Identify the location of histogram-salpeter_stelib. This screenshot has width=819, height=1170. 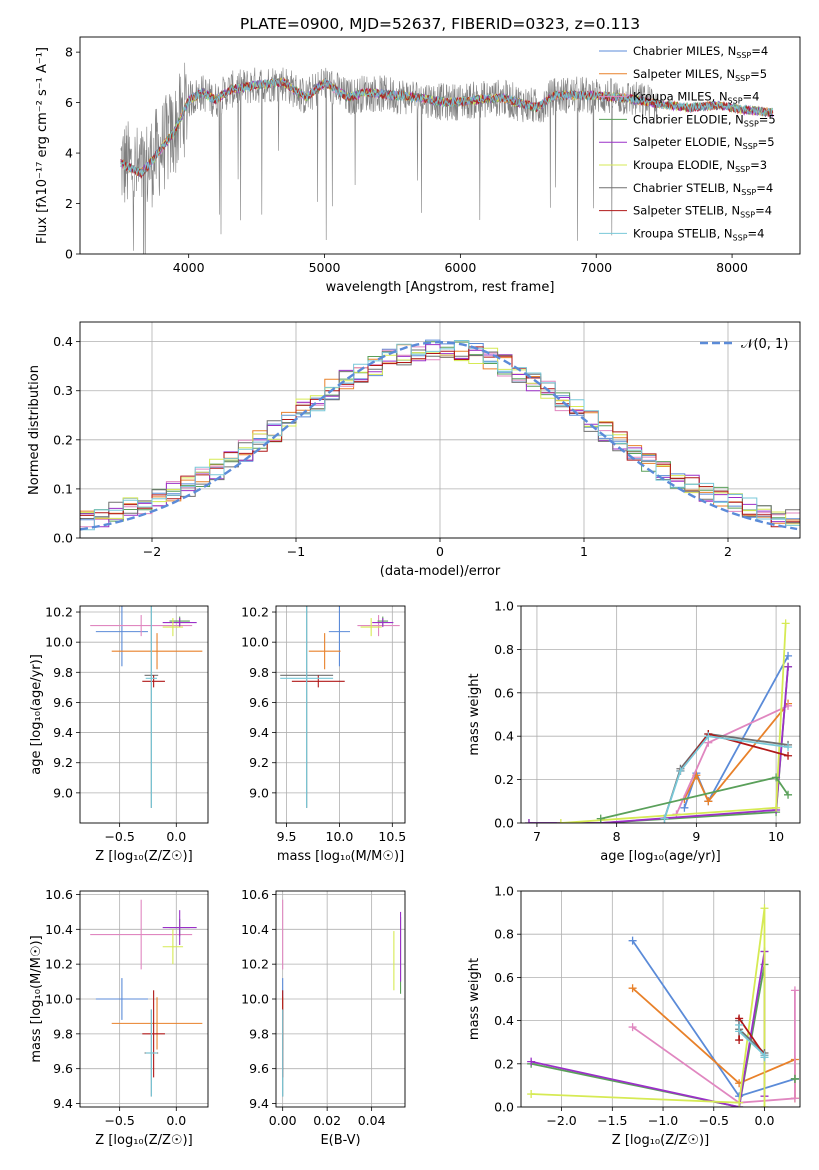
(440, 437).